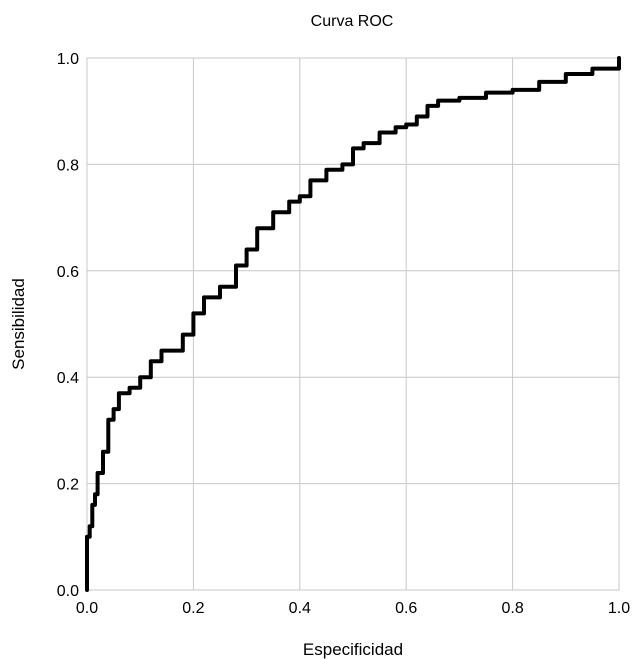 The image size is (633, 659). I want to click on y-tick-label: 0.8, so click(68, 165).